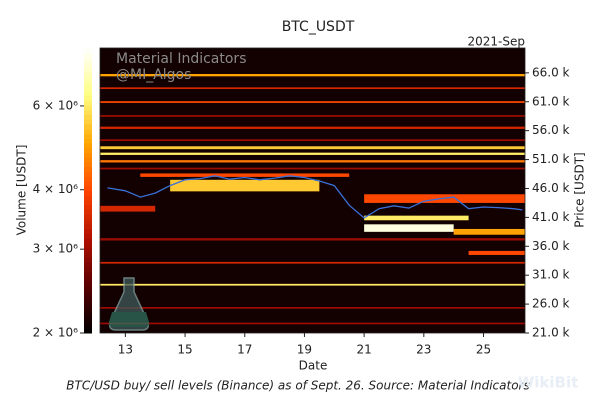 The width and height of the screenshot is (596, 404). Describe the element at coordinates (551, 72) in the screenshot. I see `y-tick-label: 66.0 k` at that location.